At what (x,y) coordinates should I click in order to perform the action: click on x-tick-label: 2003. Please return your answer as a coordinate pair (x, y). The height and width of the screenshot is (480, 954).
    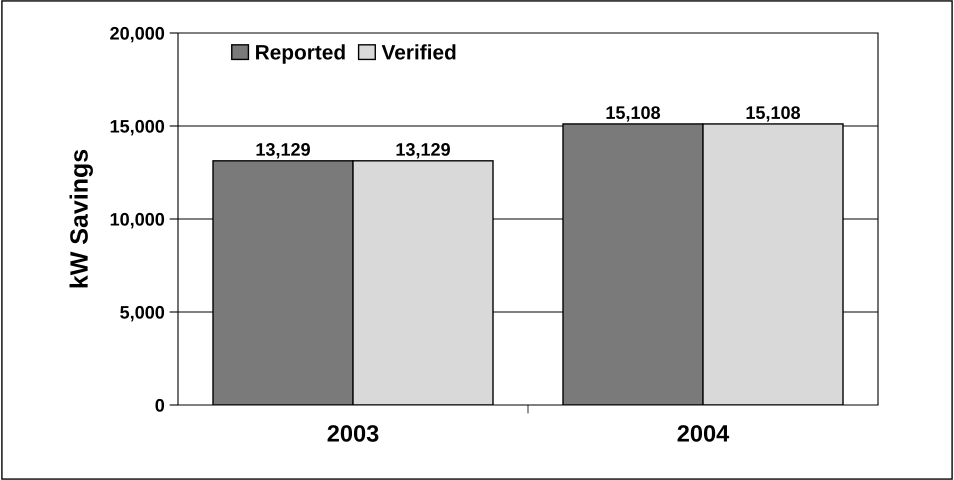
    Looking at the image, I should click on (353, 433).